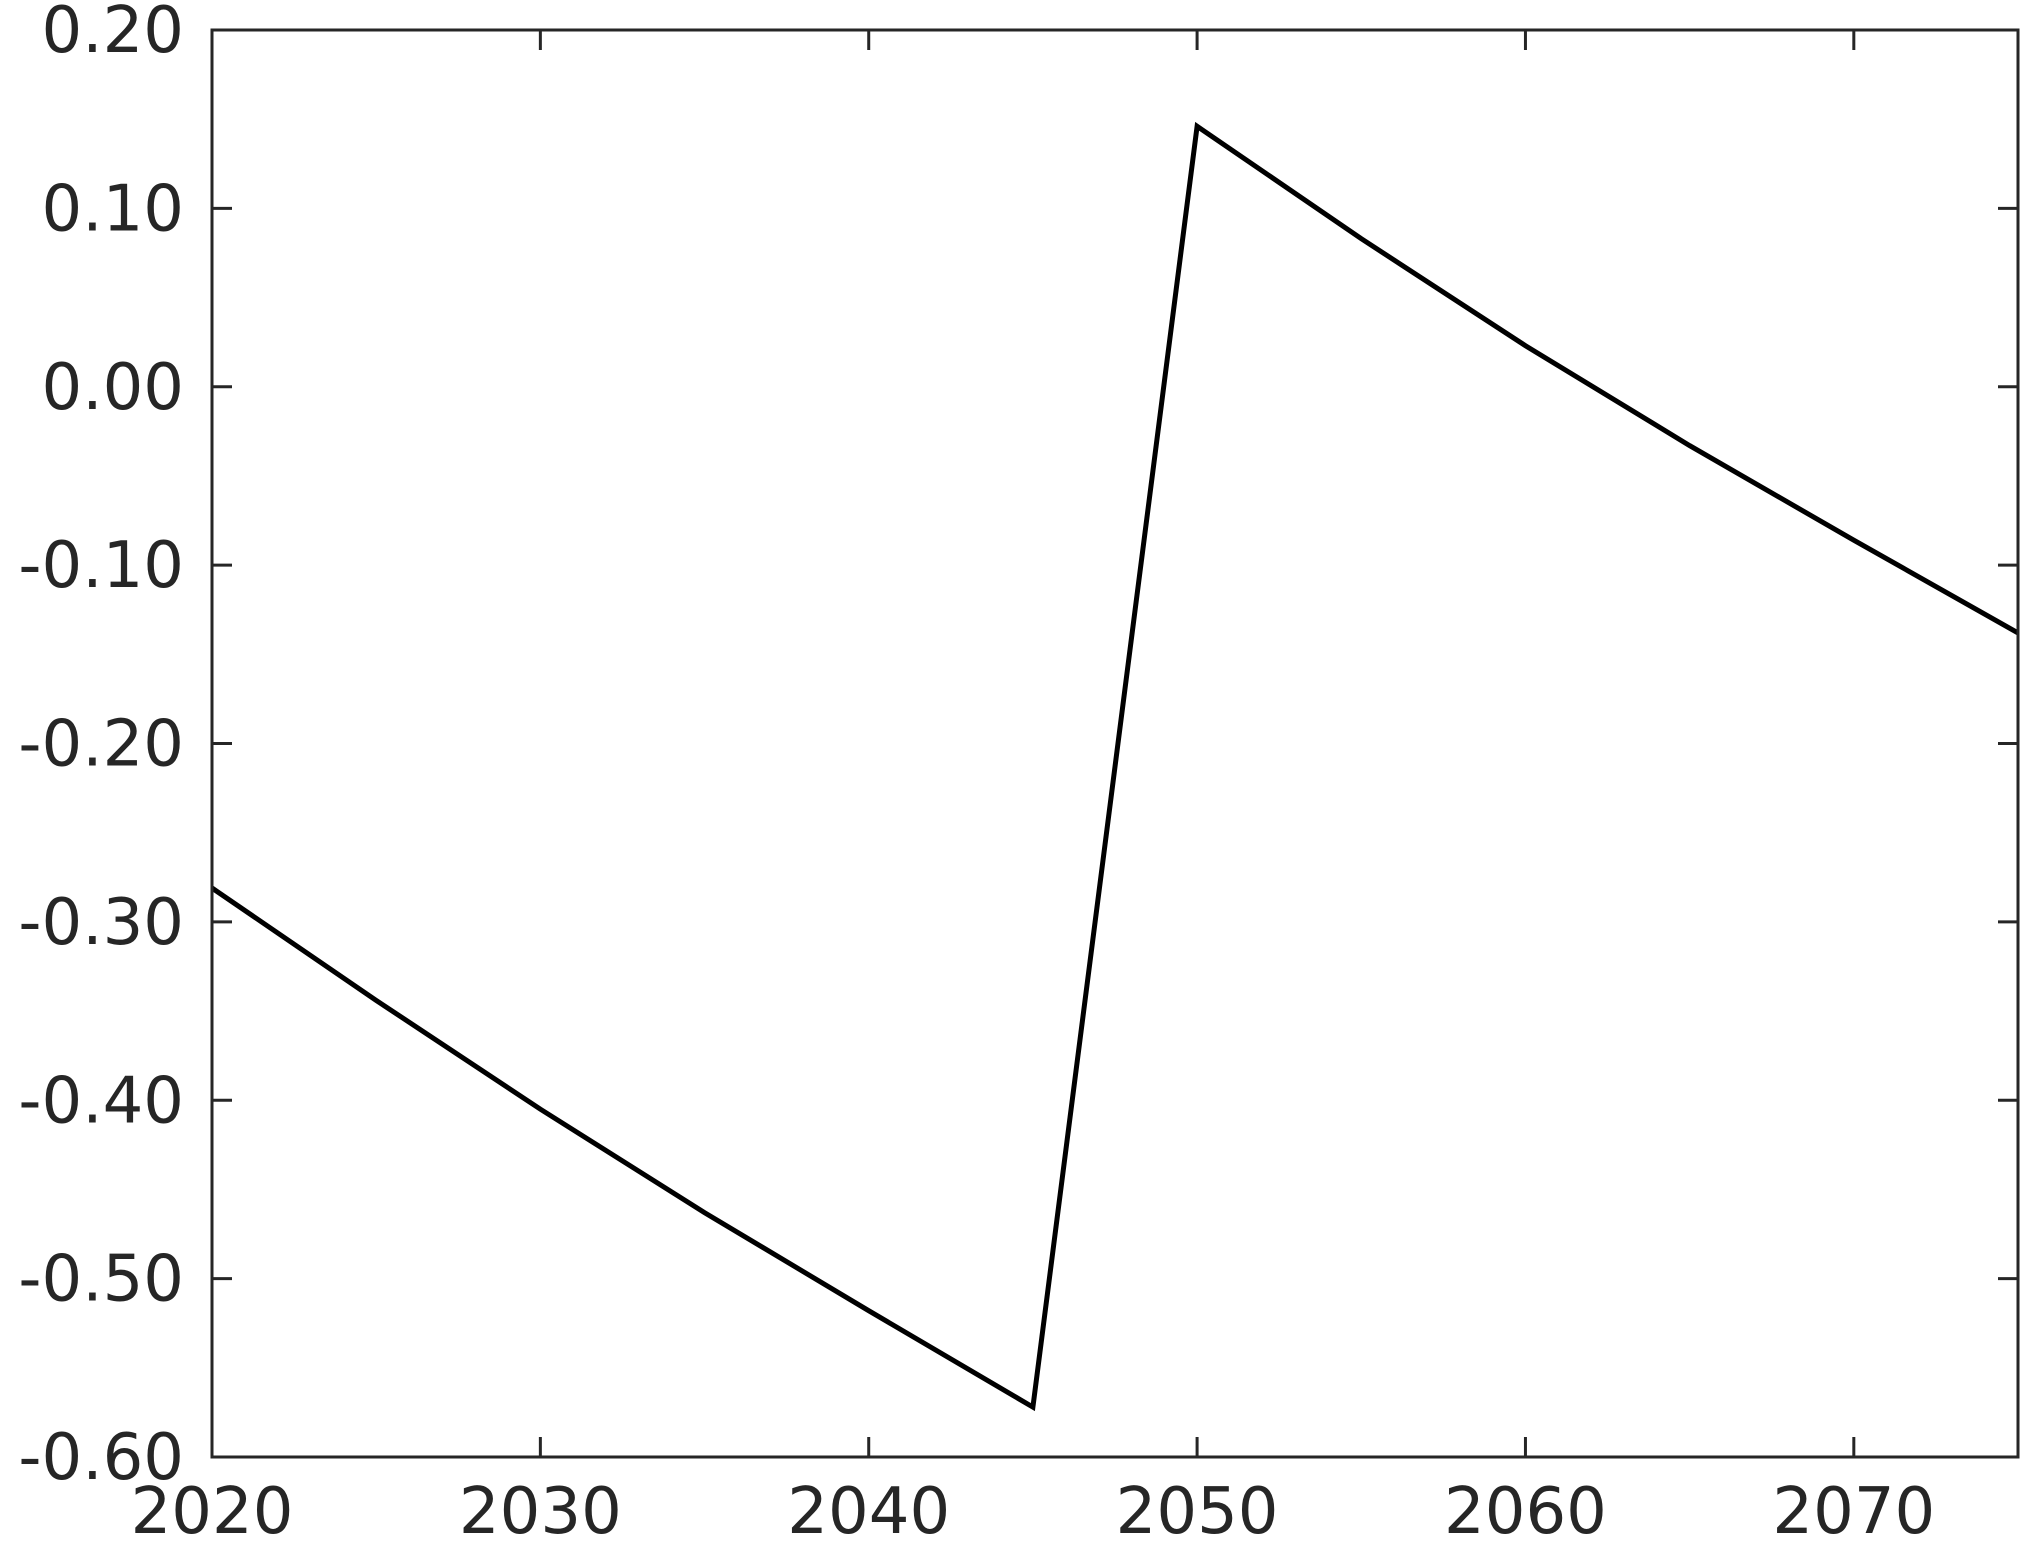 The image size is (2023, 1554). What do you see at coordinates (113, 209) in the screenshot?
I see `y-tick-label: 0.10` at bounding box center [113, 209].